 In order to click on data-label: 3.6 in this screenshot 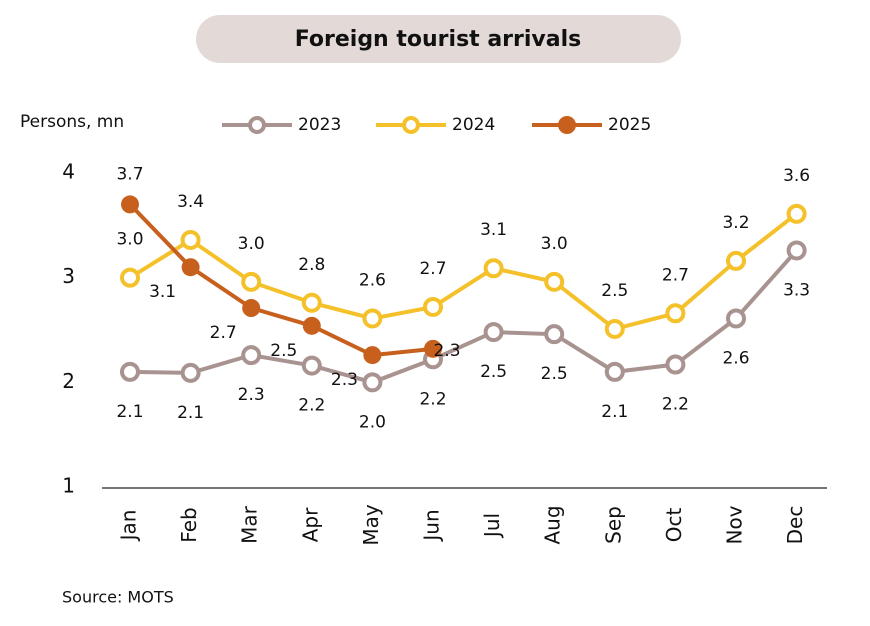, I will do `click(796, 176)`.